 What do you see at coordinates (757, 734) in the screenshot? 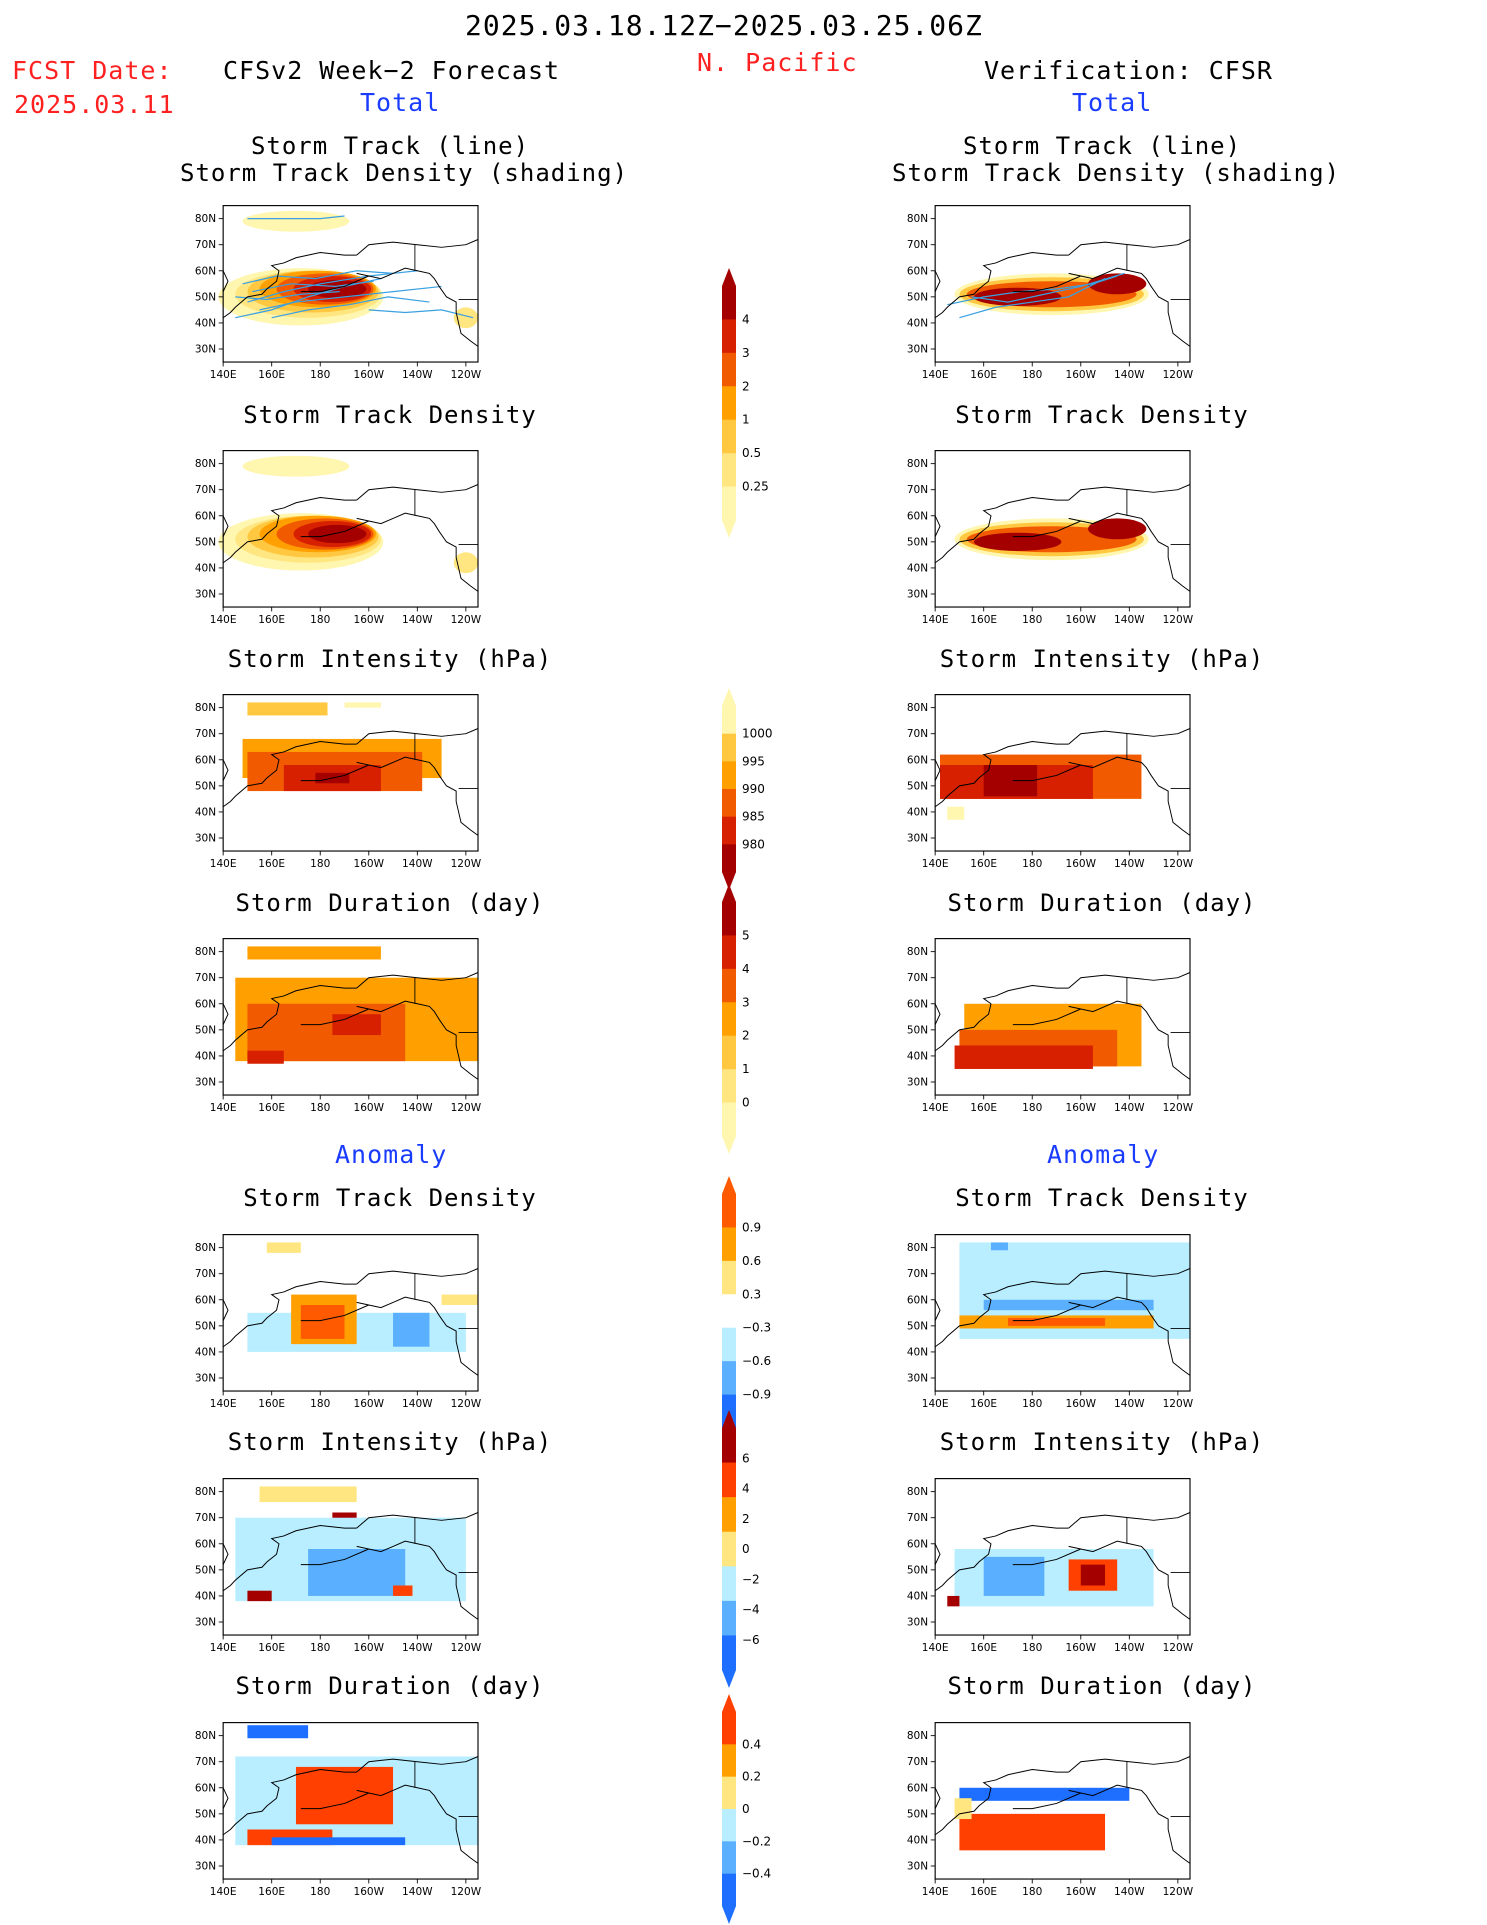
I see `colorbar-tick-label: 1000` at bounding box center [757, 734].